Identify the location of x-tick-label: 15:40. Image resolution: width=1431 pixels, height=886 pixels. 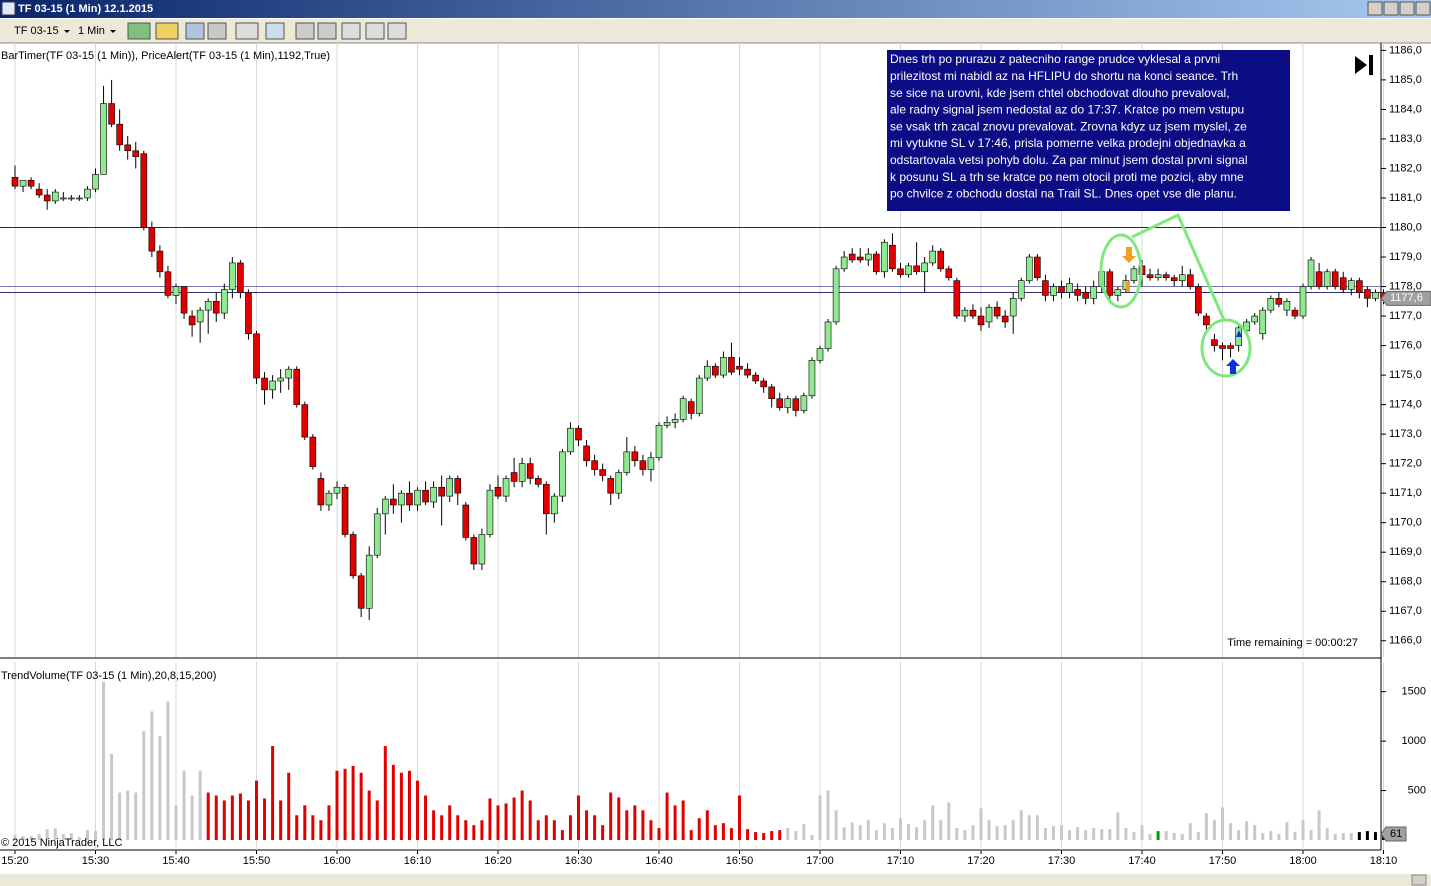
(176, 861).